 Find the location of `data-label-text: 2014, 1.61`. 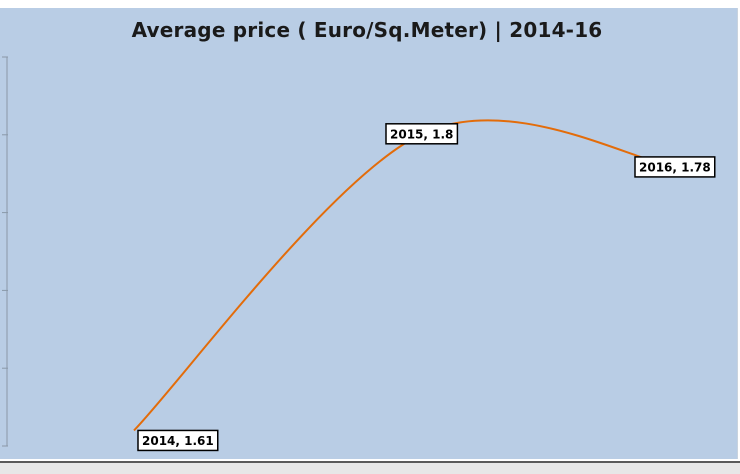

data-label-text: 2014, 1.61 is located at coordinates (178, 441).